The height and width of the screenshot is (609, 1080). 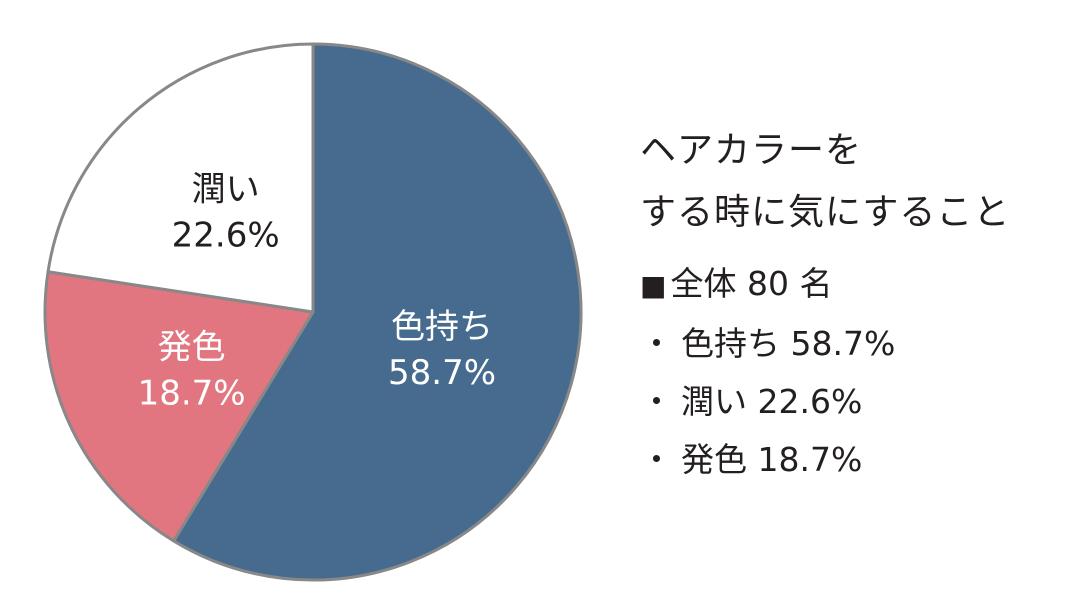 What do you see at coordinates (855, 285) in the screenshot?
I see `legend-total: ■ 全体 80 名` at bounding box center [855, 285].